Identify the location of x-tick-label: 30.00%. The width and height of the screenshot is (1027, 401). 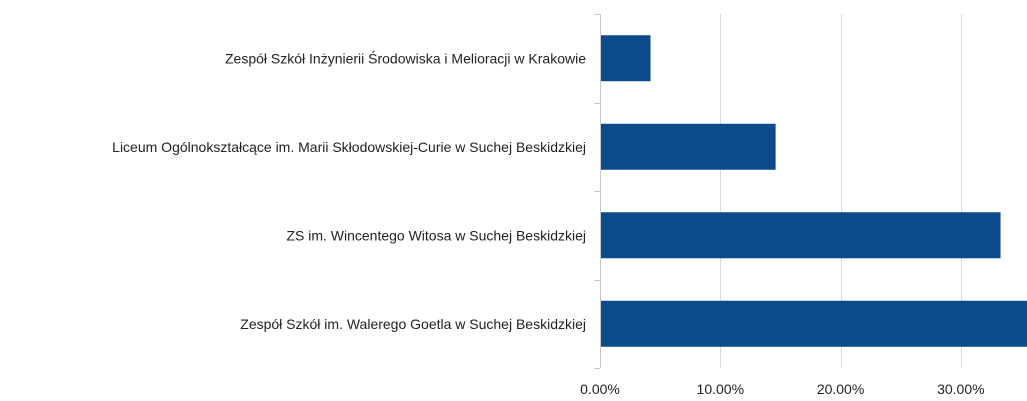
(960, 389).